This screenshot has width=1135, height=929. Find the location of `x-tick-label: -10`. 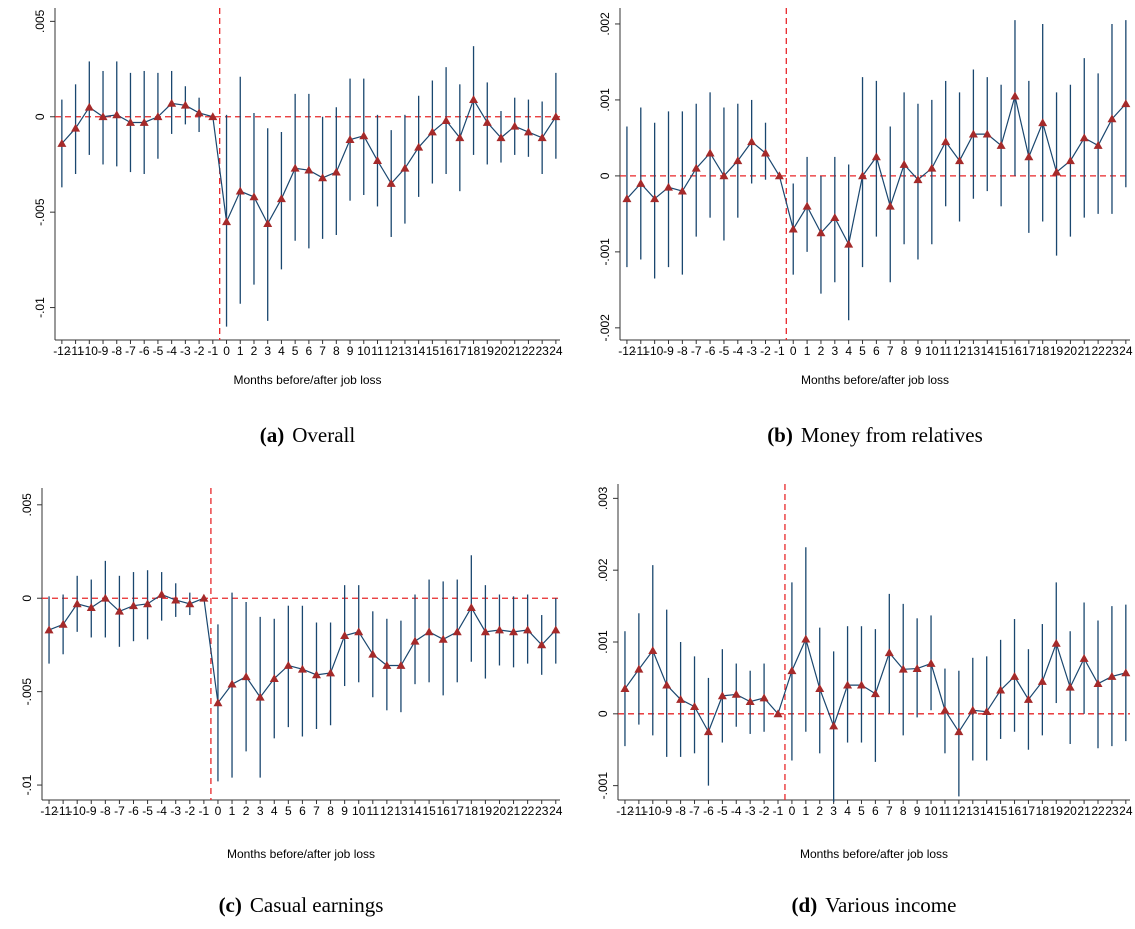

x-tick-label: -10 is located at coordinates (655, 351).